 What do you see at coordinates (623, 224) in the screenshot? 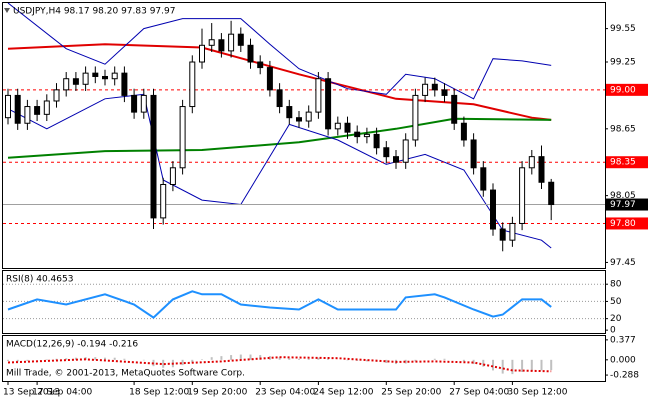
I see `level-label: 97.80` at bounding box center [623, 224].